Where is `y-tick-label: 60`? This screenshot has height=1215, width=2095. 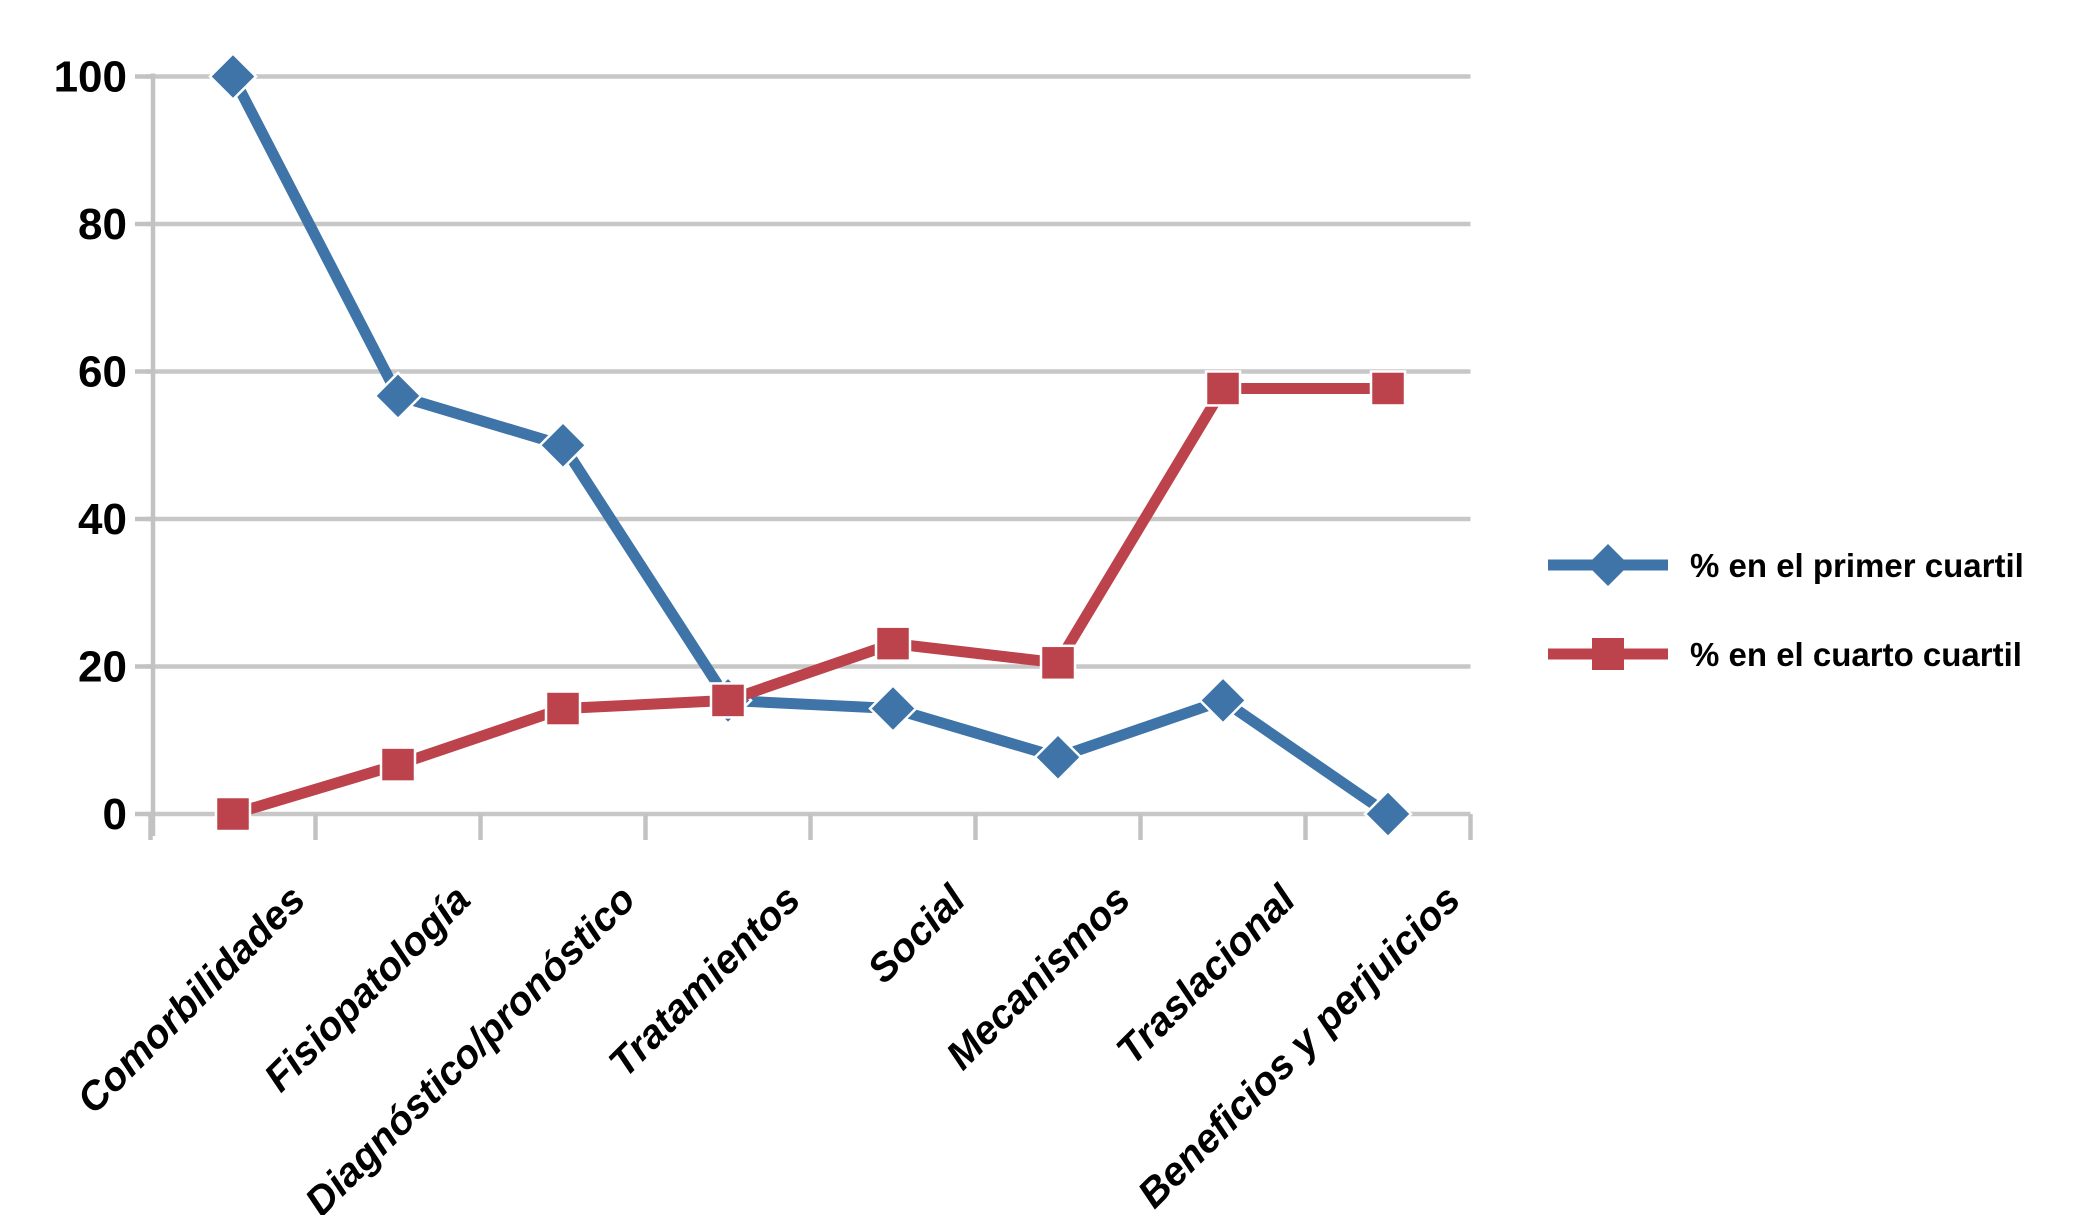
y-tick-label: 60 is located at coordinates (102, 372).